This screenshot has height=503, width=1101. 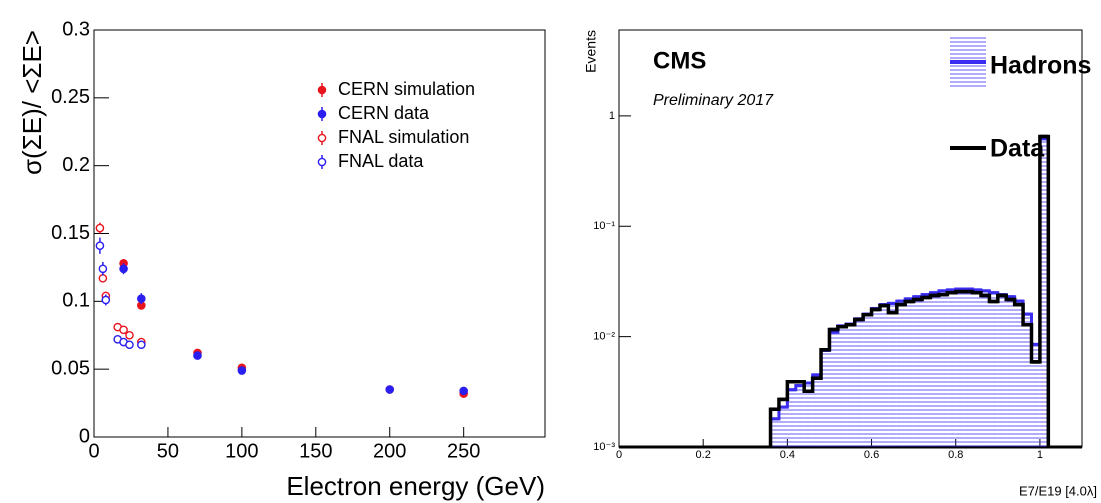 What do you see at coordinates (1058, 490) in the screenshot?
I see `x-axis-label: E7/E19 [4.0λ]` at bounding box center [1058, 490].